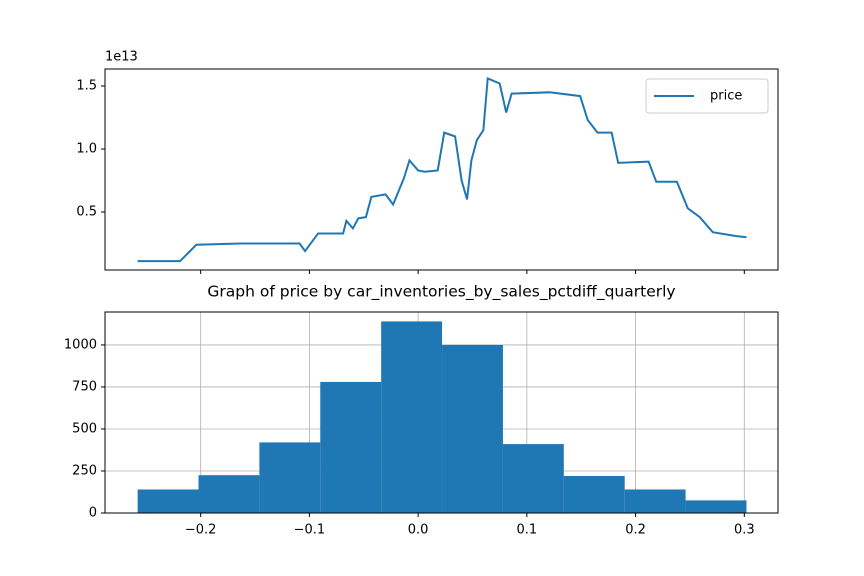 This screenshot has width=864, height=576. Describe the element at coordinates (84, 386) in the screenshot. I see `y-tick-label: 750` at that location.